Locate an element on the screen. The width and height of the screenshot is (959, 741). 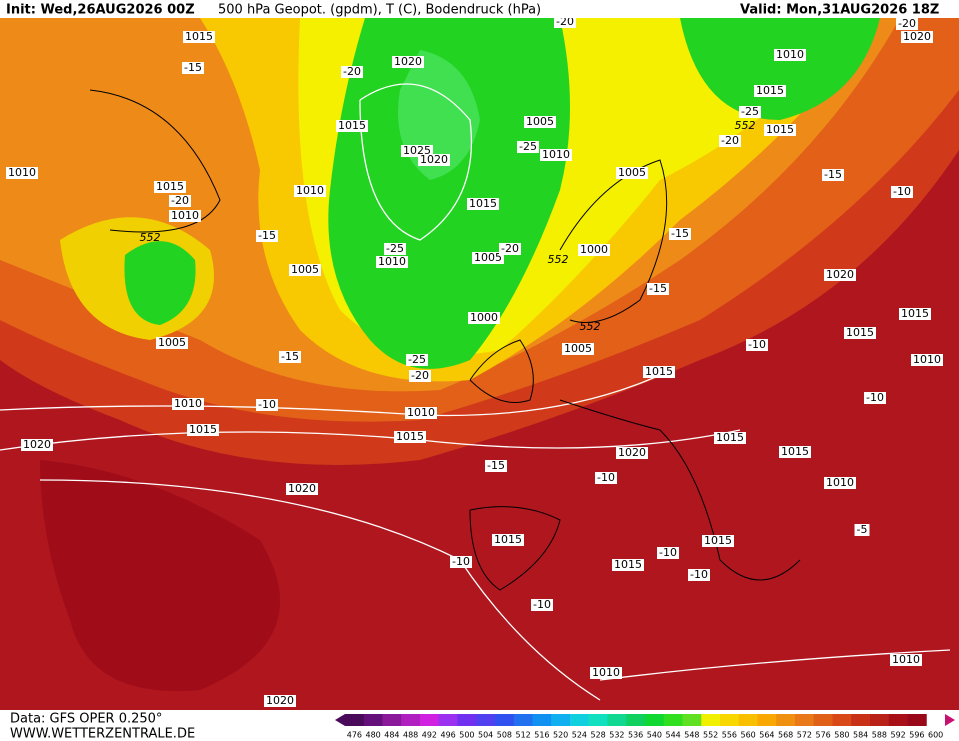
isobar-line is located at coordinates (416, 162).